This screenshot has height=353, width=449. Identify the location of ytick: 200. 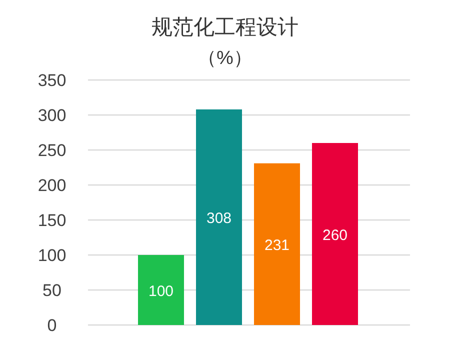
(52, 185).